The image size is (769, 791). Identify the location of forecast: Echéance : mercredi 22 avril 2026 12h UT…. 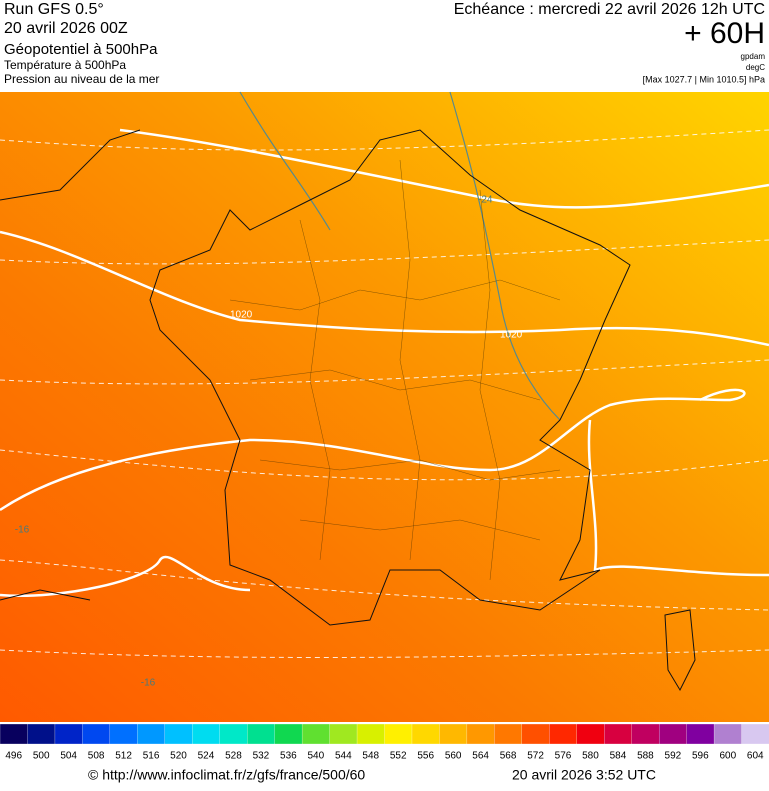
(609, 9).